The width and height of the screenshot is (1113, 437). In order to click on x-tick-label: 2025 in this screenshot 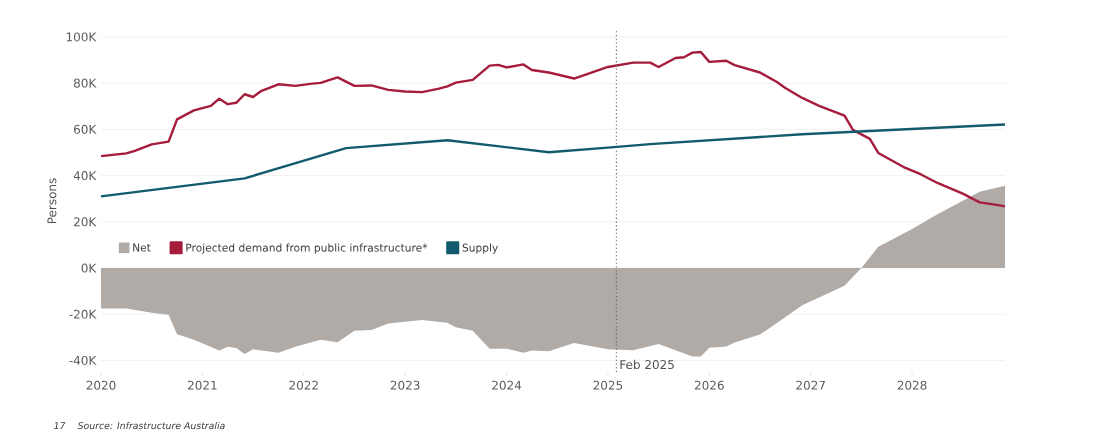, I will do `click(608, 385)`.